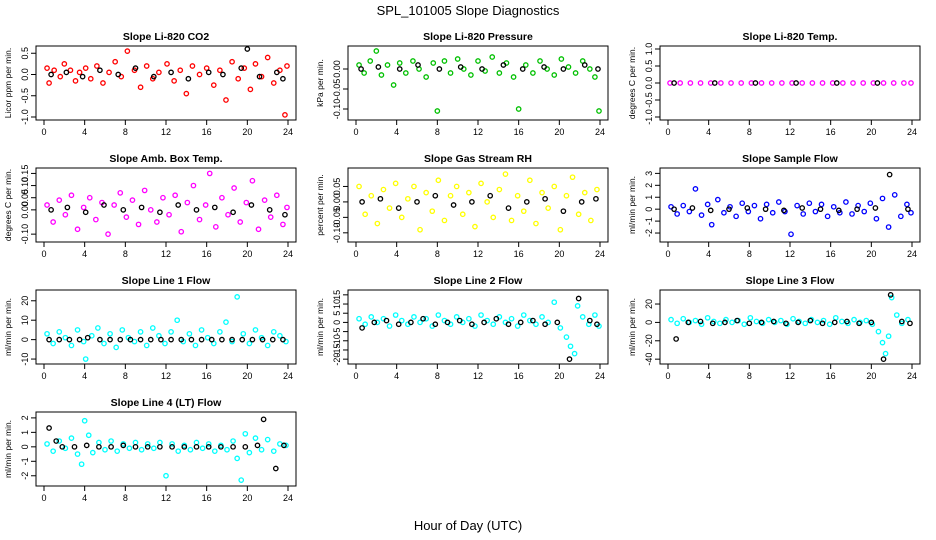 Image resolution: width=936 pixels, height=540 pixels. Describe the element at coordinates (649, 117) in the screenshot. I see `y-tick-label: -1.0` at that location.